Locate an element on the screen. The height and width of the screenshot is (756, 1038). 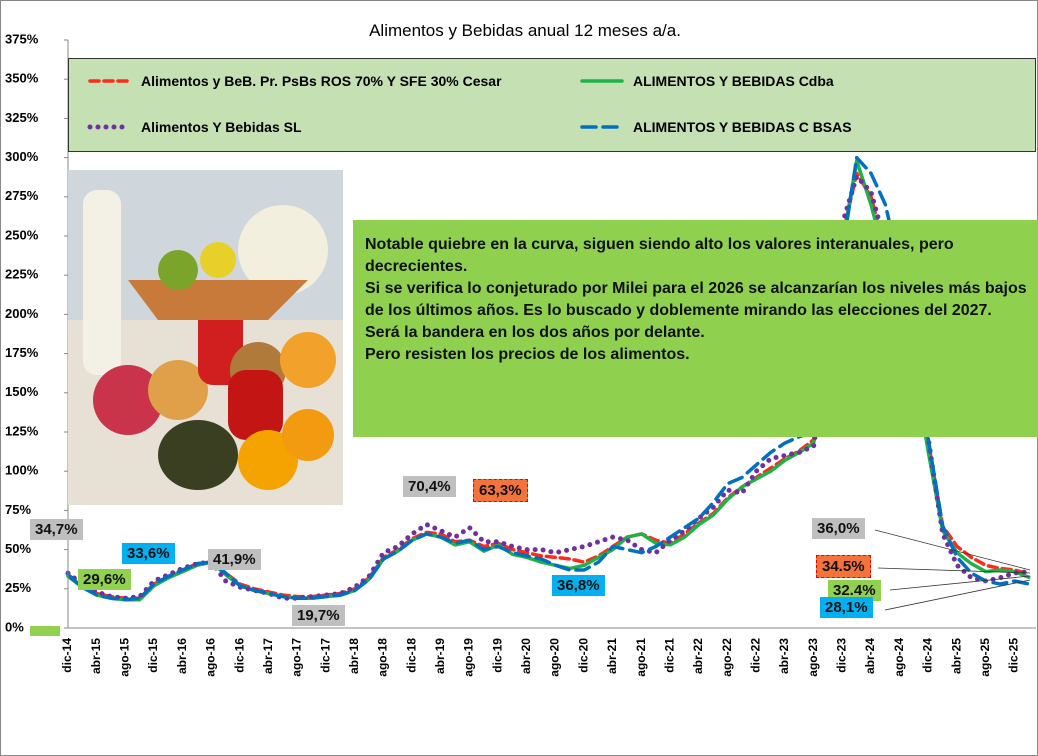
x-tick-label: dic-25 is located at coordinates (1014, 655).